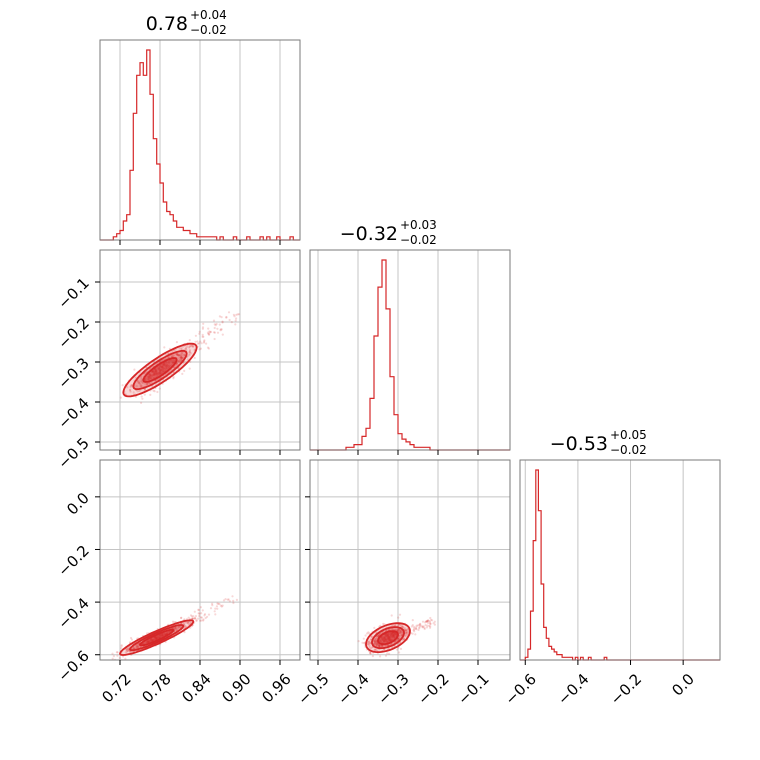 Image resolution: width=760 pixels, height=760 pixels. I want to click on histogram-panel, so click(410, 350).